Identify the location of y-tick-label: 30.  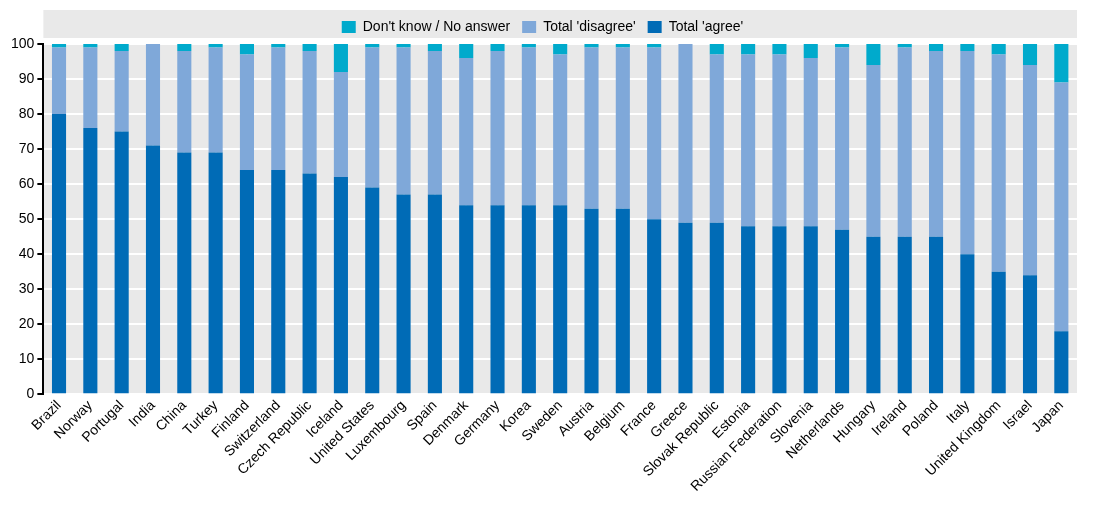
(26, 288).